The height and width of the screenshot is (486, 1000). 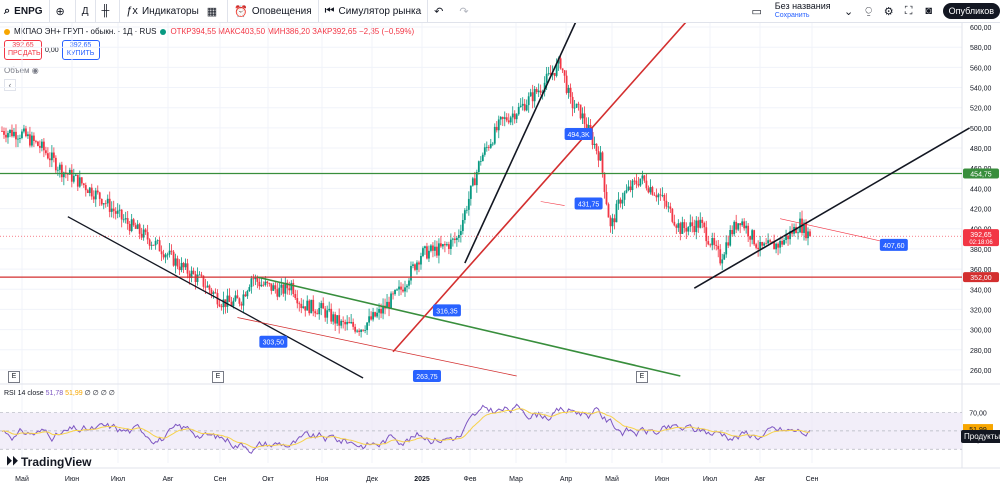 What do you see at coordinates (374, 11) in the screenshot?
I see `replay-button: ⏮ Симулятор рынка` at bounding box center [374, 11].